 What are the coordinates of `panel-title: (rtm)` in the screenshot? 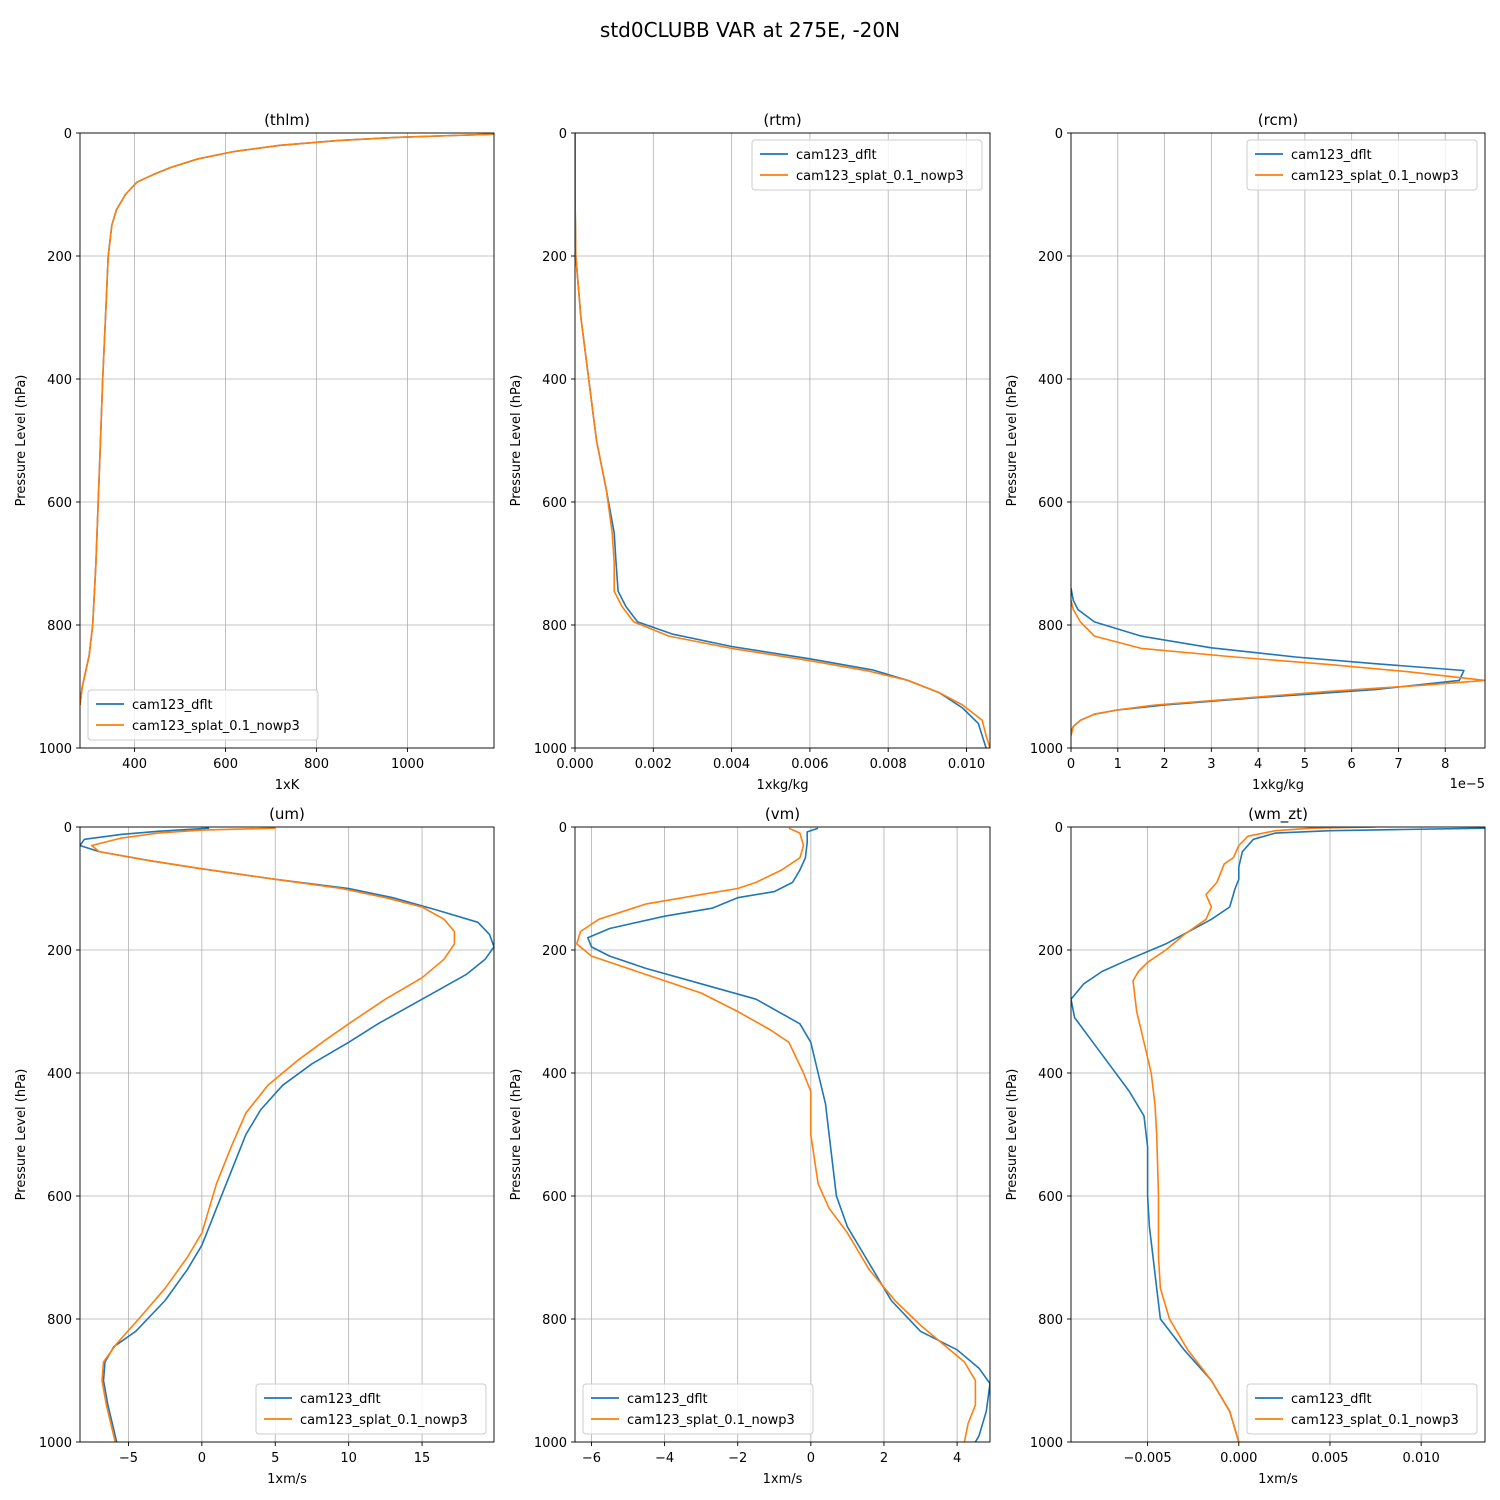 It's located at (782, 120).